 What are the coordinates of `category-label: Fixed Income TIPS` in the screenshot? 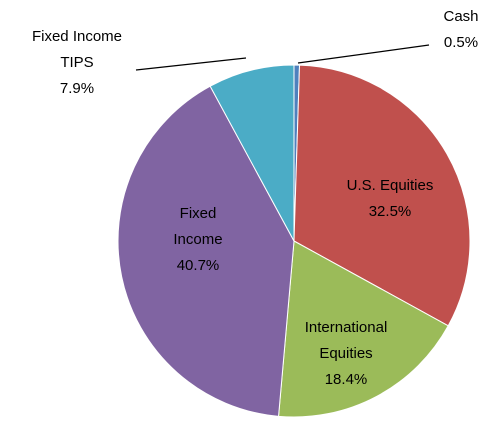 It's located at (77, 49).